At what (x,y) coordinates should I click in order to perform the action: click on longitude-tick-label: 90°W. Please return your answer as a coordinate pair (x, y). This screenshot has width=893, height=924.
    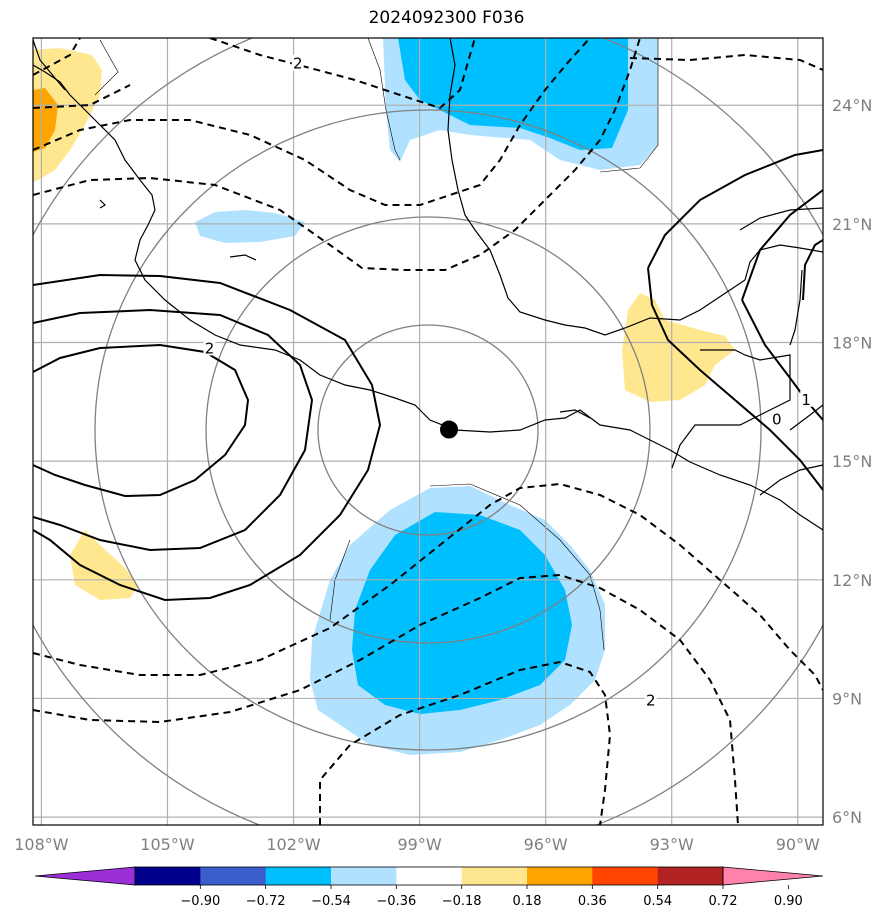
    Looking at the image, I should click on (798, 844).